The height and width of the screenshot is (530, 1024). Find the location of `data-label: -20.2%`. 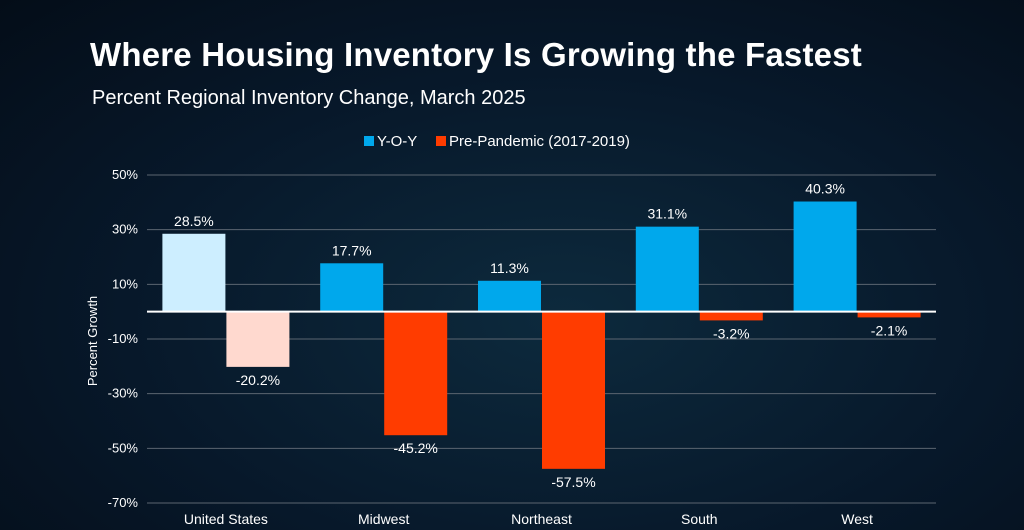

data-label: -20.2% is located at coordinates (258, 380).